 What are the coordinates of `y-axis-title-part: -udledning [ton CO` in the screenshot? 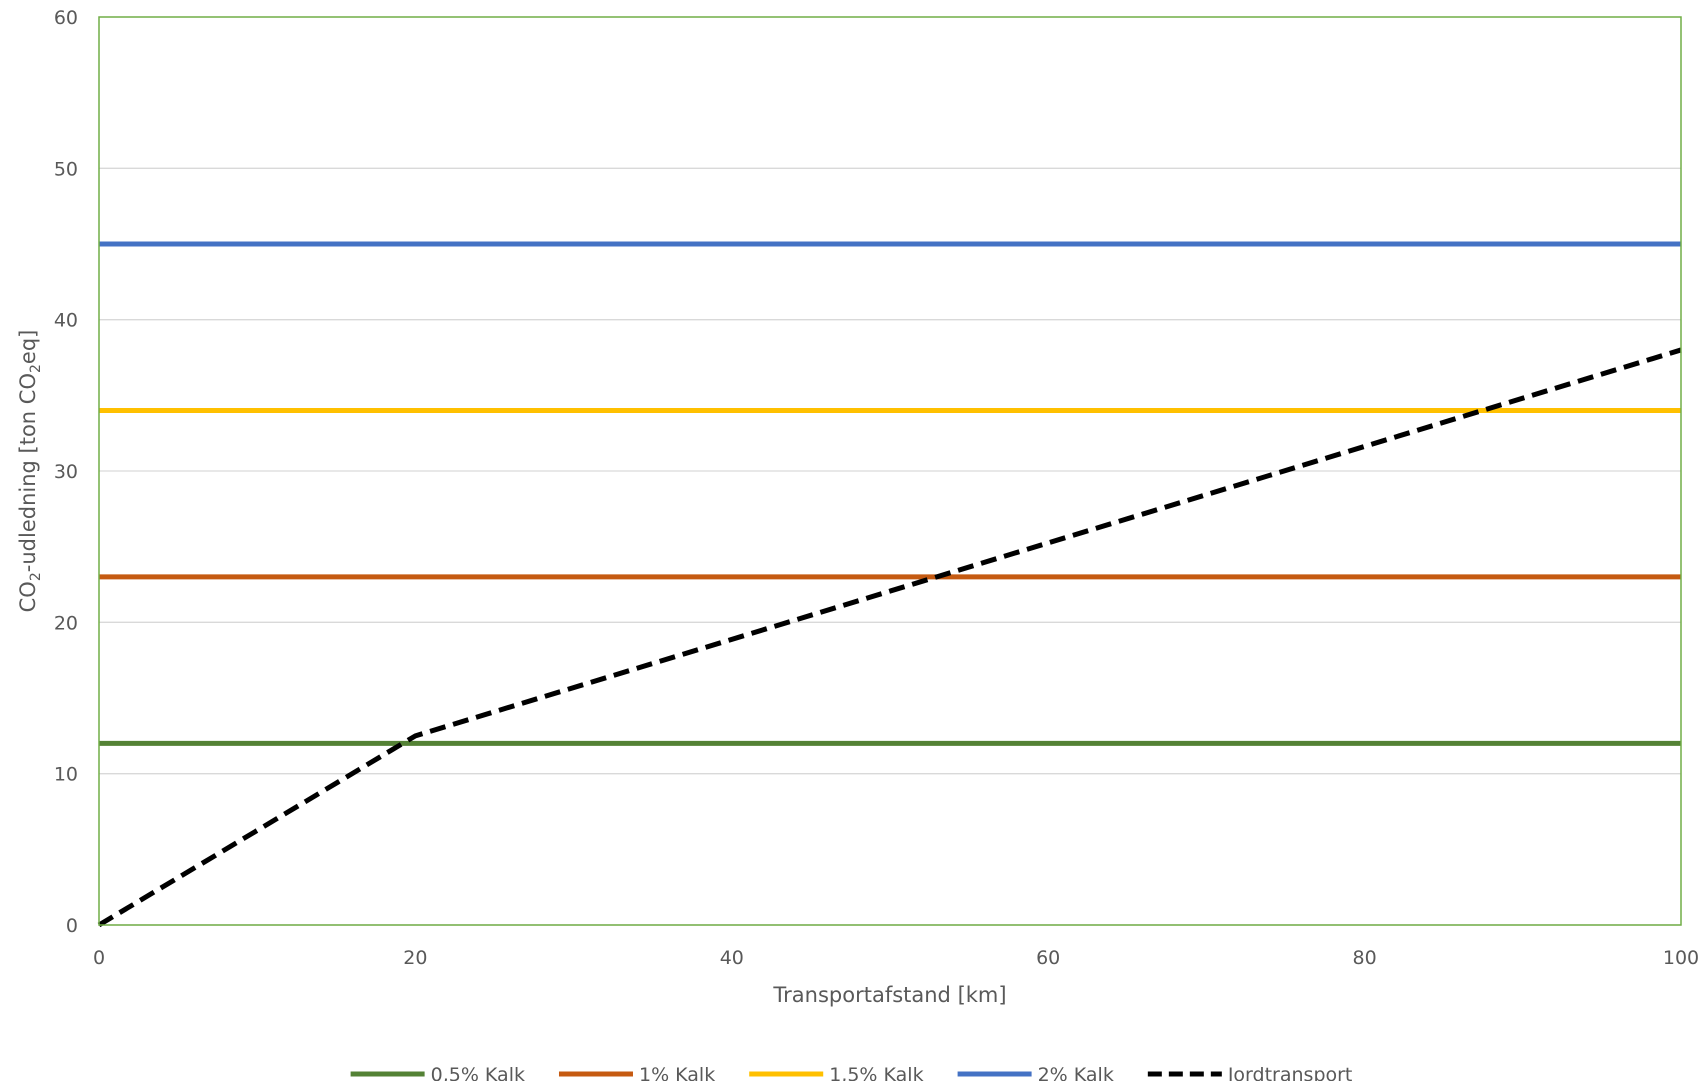 It's located at (28, 472).